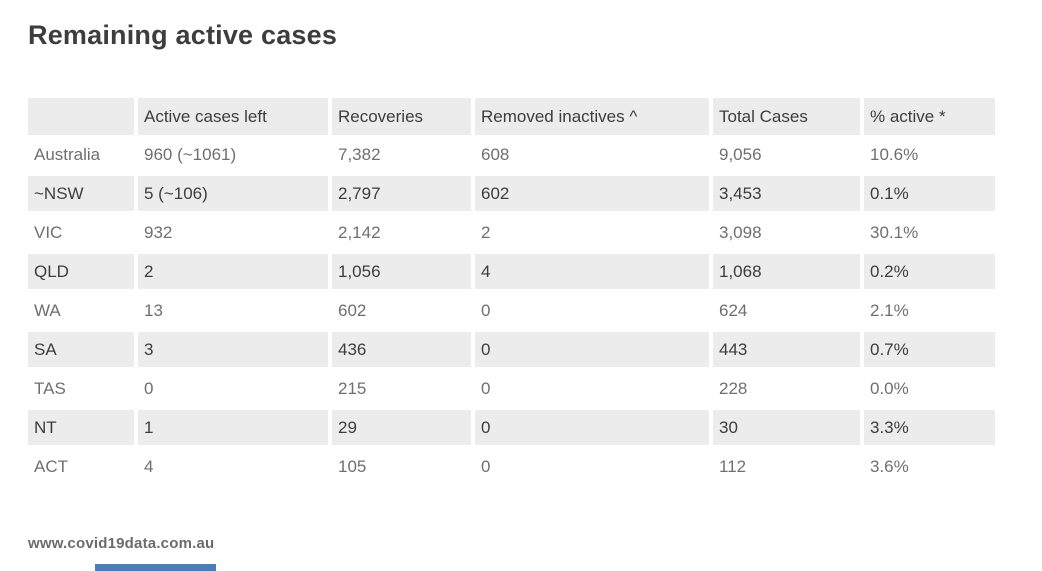 The width and height of the screenshot is (1042, 571). What do you see at coordinates (403, 349) in the screenshot?
I see `cell-recoveries: 436` at bounding box center [403, 349].